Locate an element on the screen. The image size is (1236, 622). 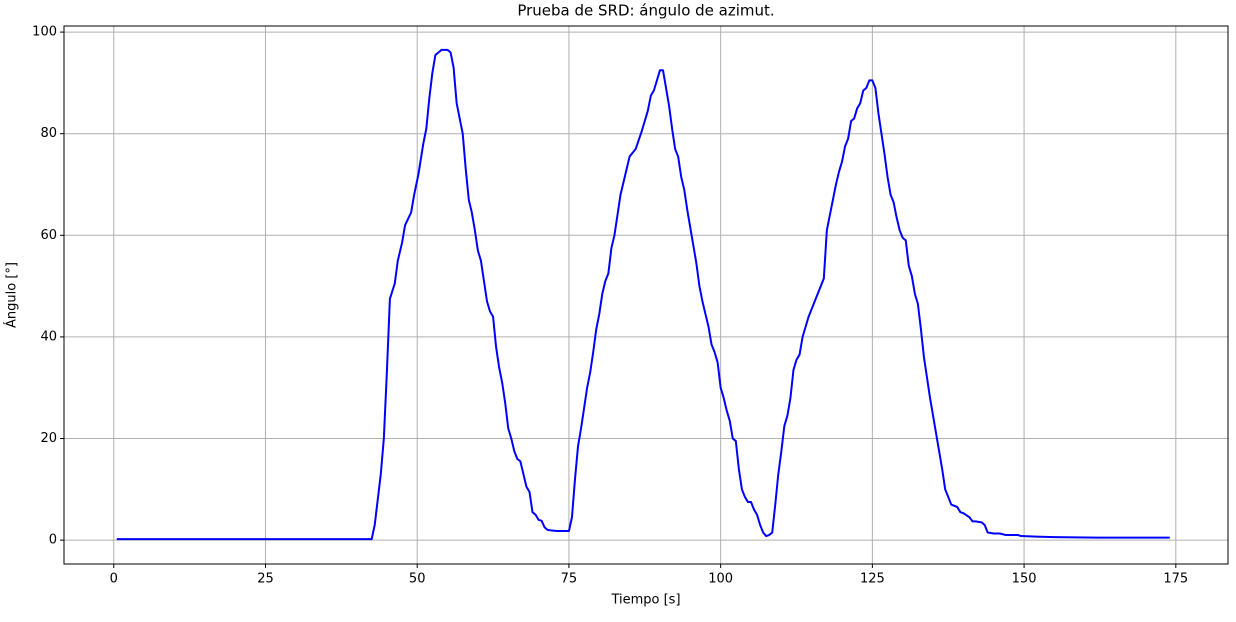
x-tick-label: 125 is located at coordinates (872, 579).